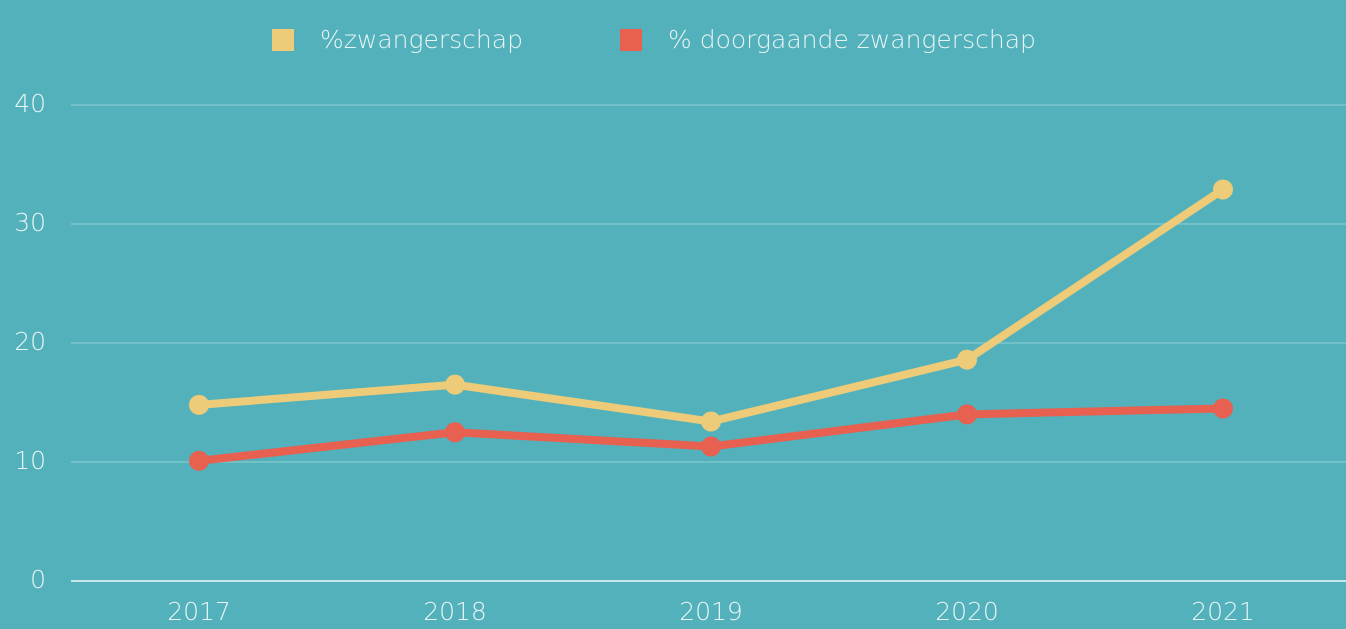 This screenshot has width=1346, height=629. What do you see at coordinates (852, 39) in the screenshot?
I see `legend-label: % doorgaande zwangerschap` at bounding box center [852, 39].